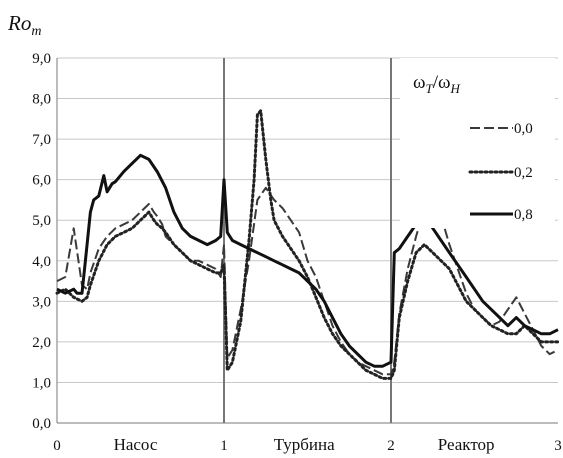 This screenshot has height=458, width=563. I want to click on legend-title-slash: /, so click(436, 82).